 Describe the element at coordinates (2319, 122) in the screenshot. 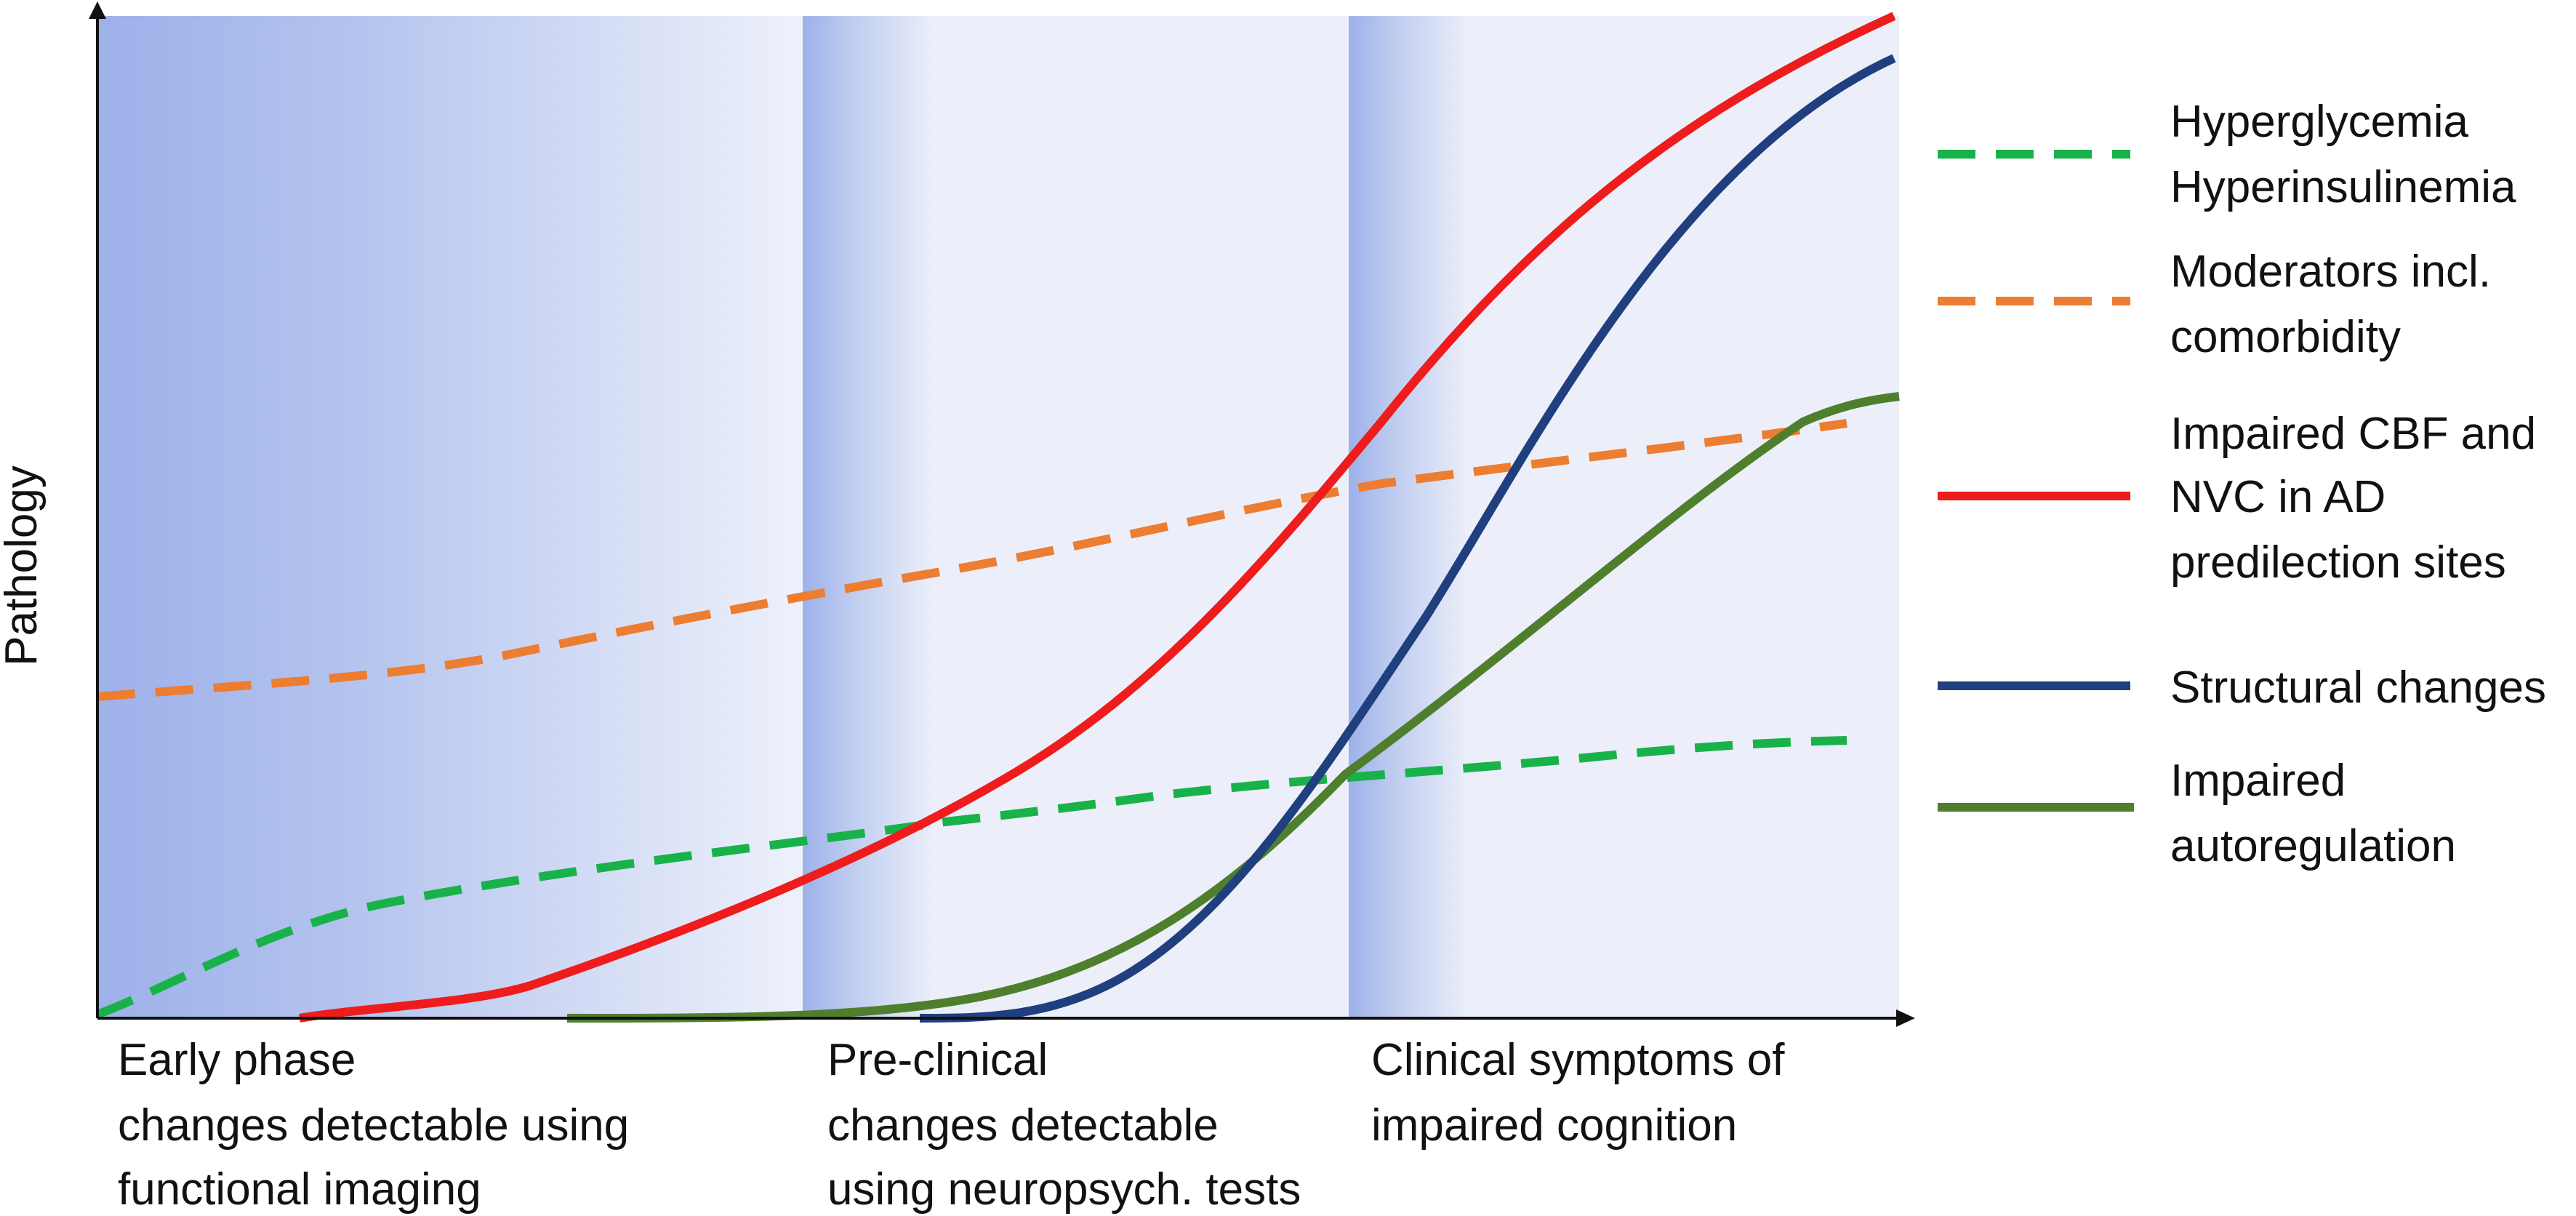

I see `legend-label-line: Hyperglycemia` at that location.